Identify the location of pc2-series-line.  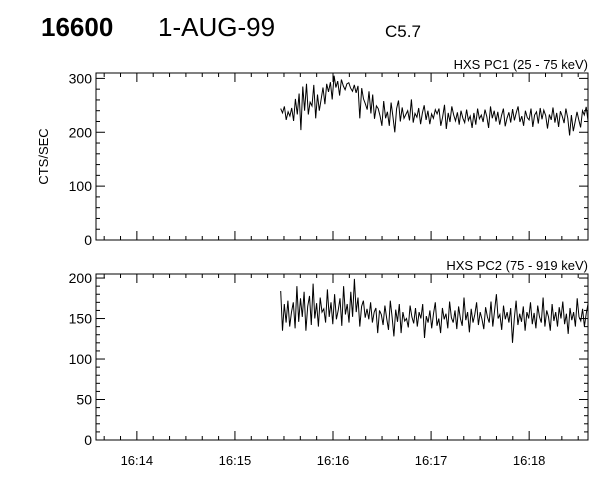
(434, 310).